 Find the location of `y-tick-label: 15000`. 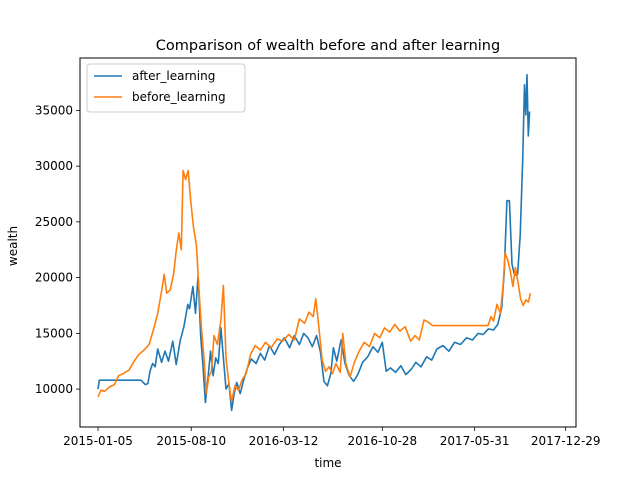

y-tick-label: 15000 is located at coordinates (54, 333).